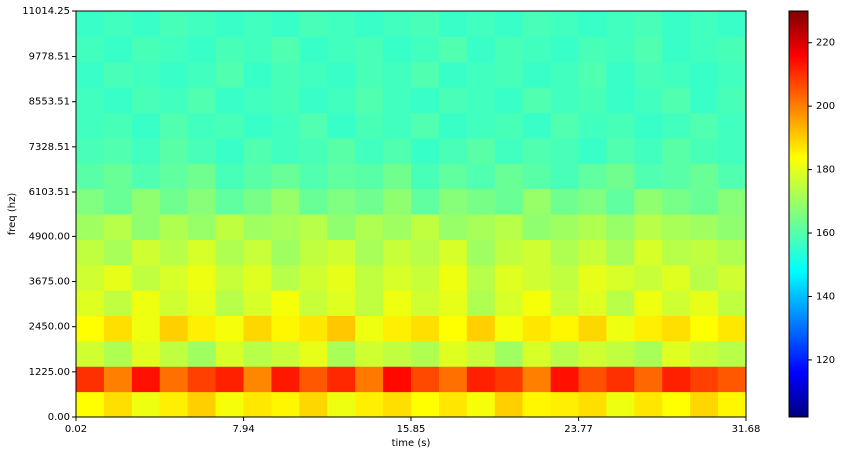 The height and width of the screenshot is (460, 841). I want to click on colorbar-tick-label: 120, so click(825, 360).